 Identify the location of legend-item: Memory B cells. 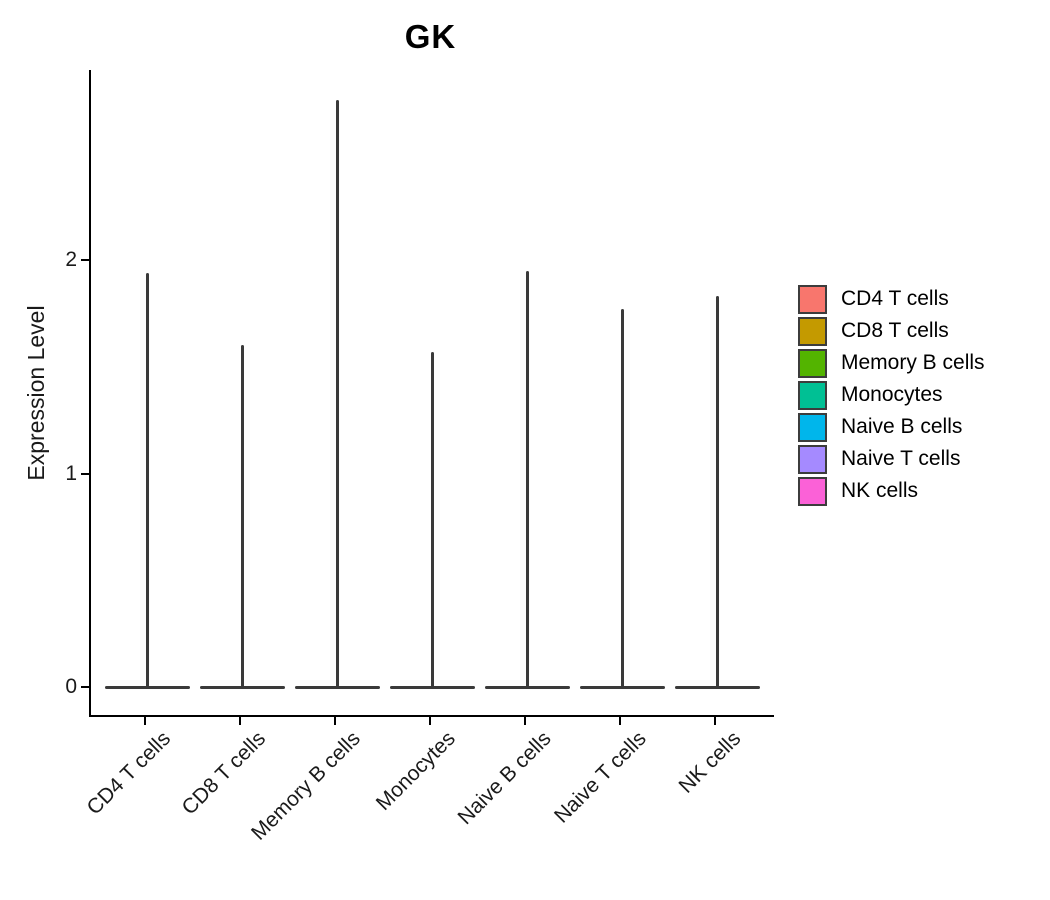
(891, 363).